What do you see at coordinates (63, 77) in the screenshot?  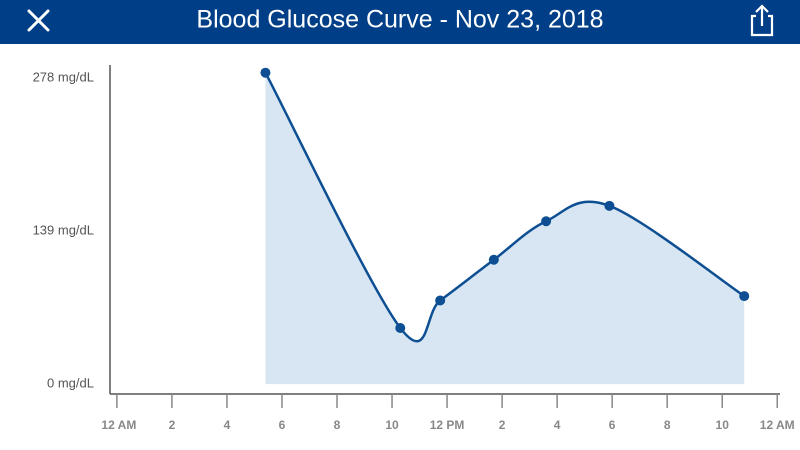 I see `y-tick-label: 278 mg/dL` at bounding box center [63, 77].